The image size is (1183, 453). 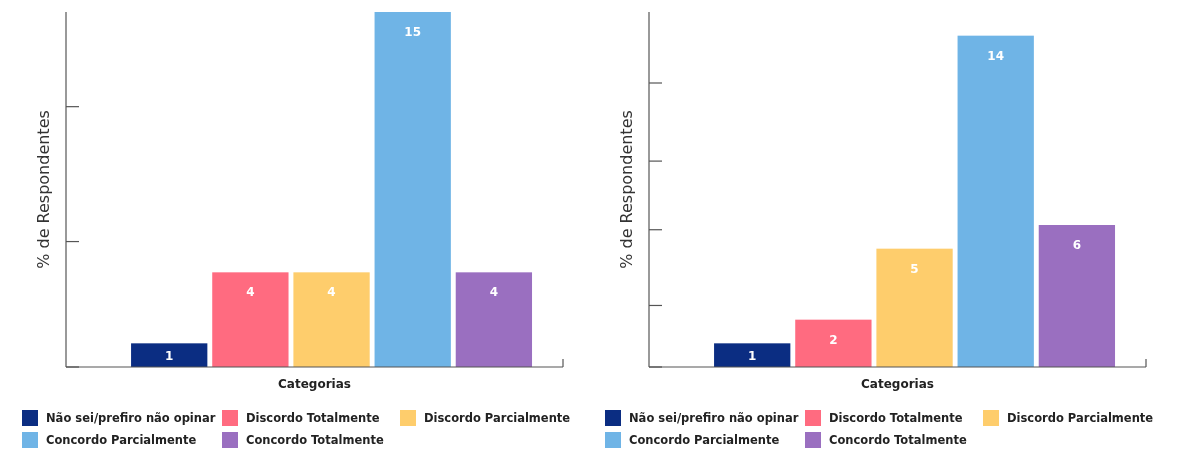 I want to click on data-label: 2, so click(x=833, y=339).